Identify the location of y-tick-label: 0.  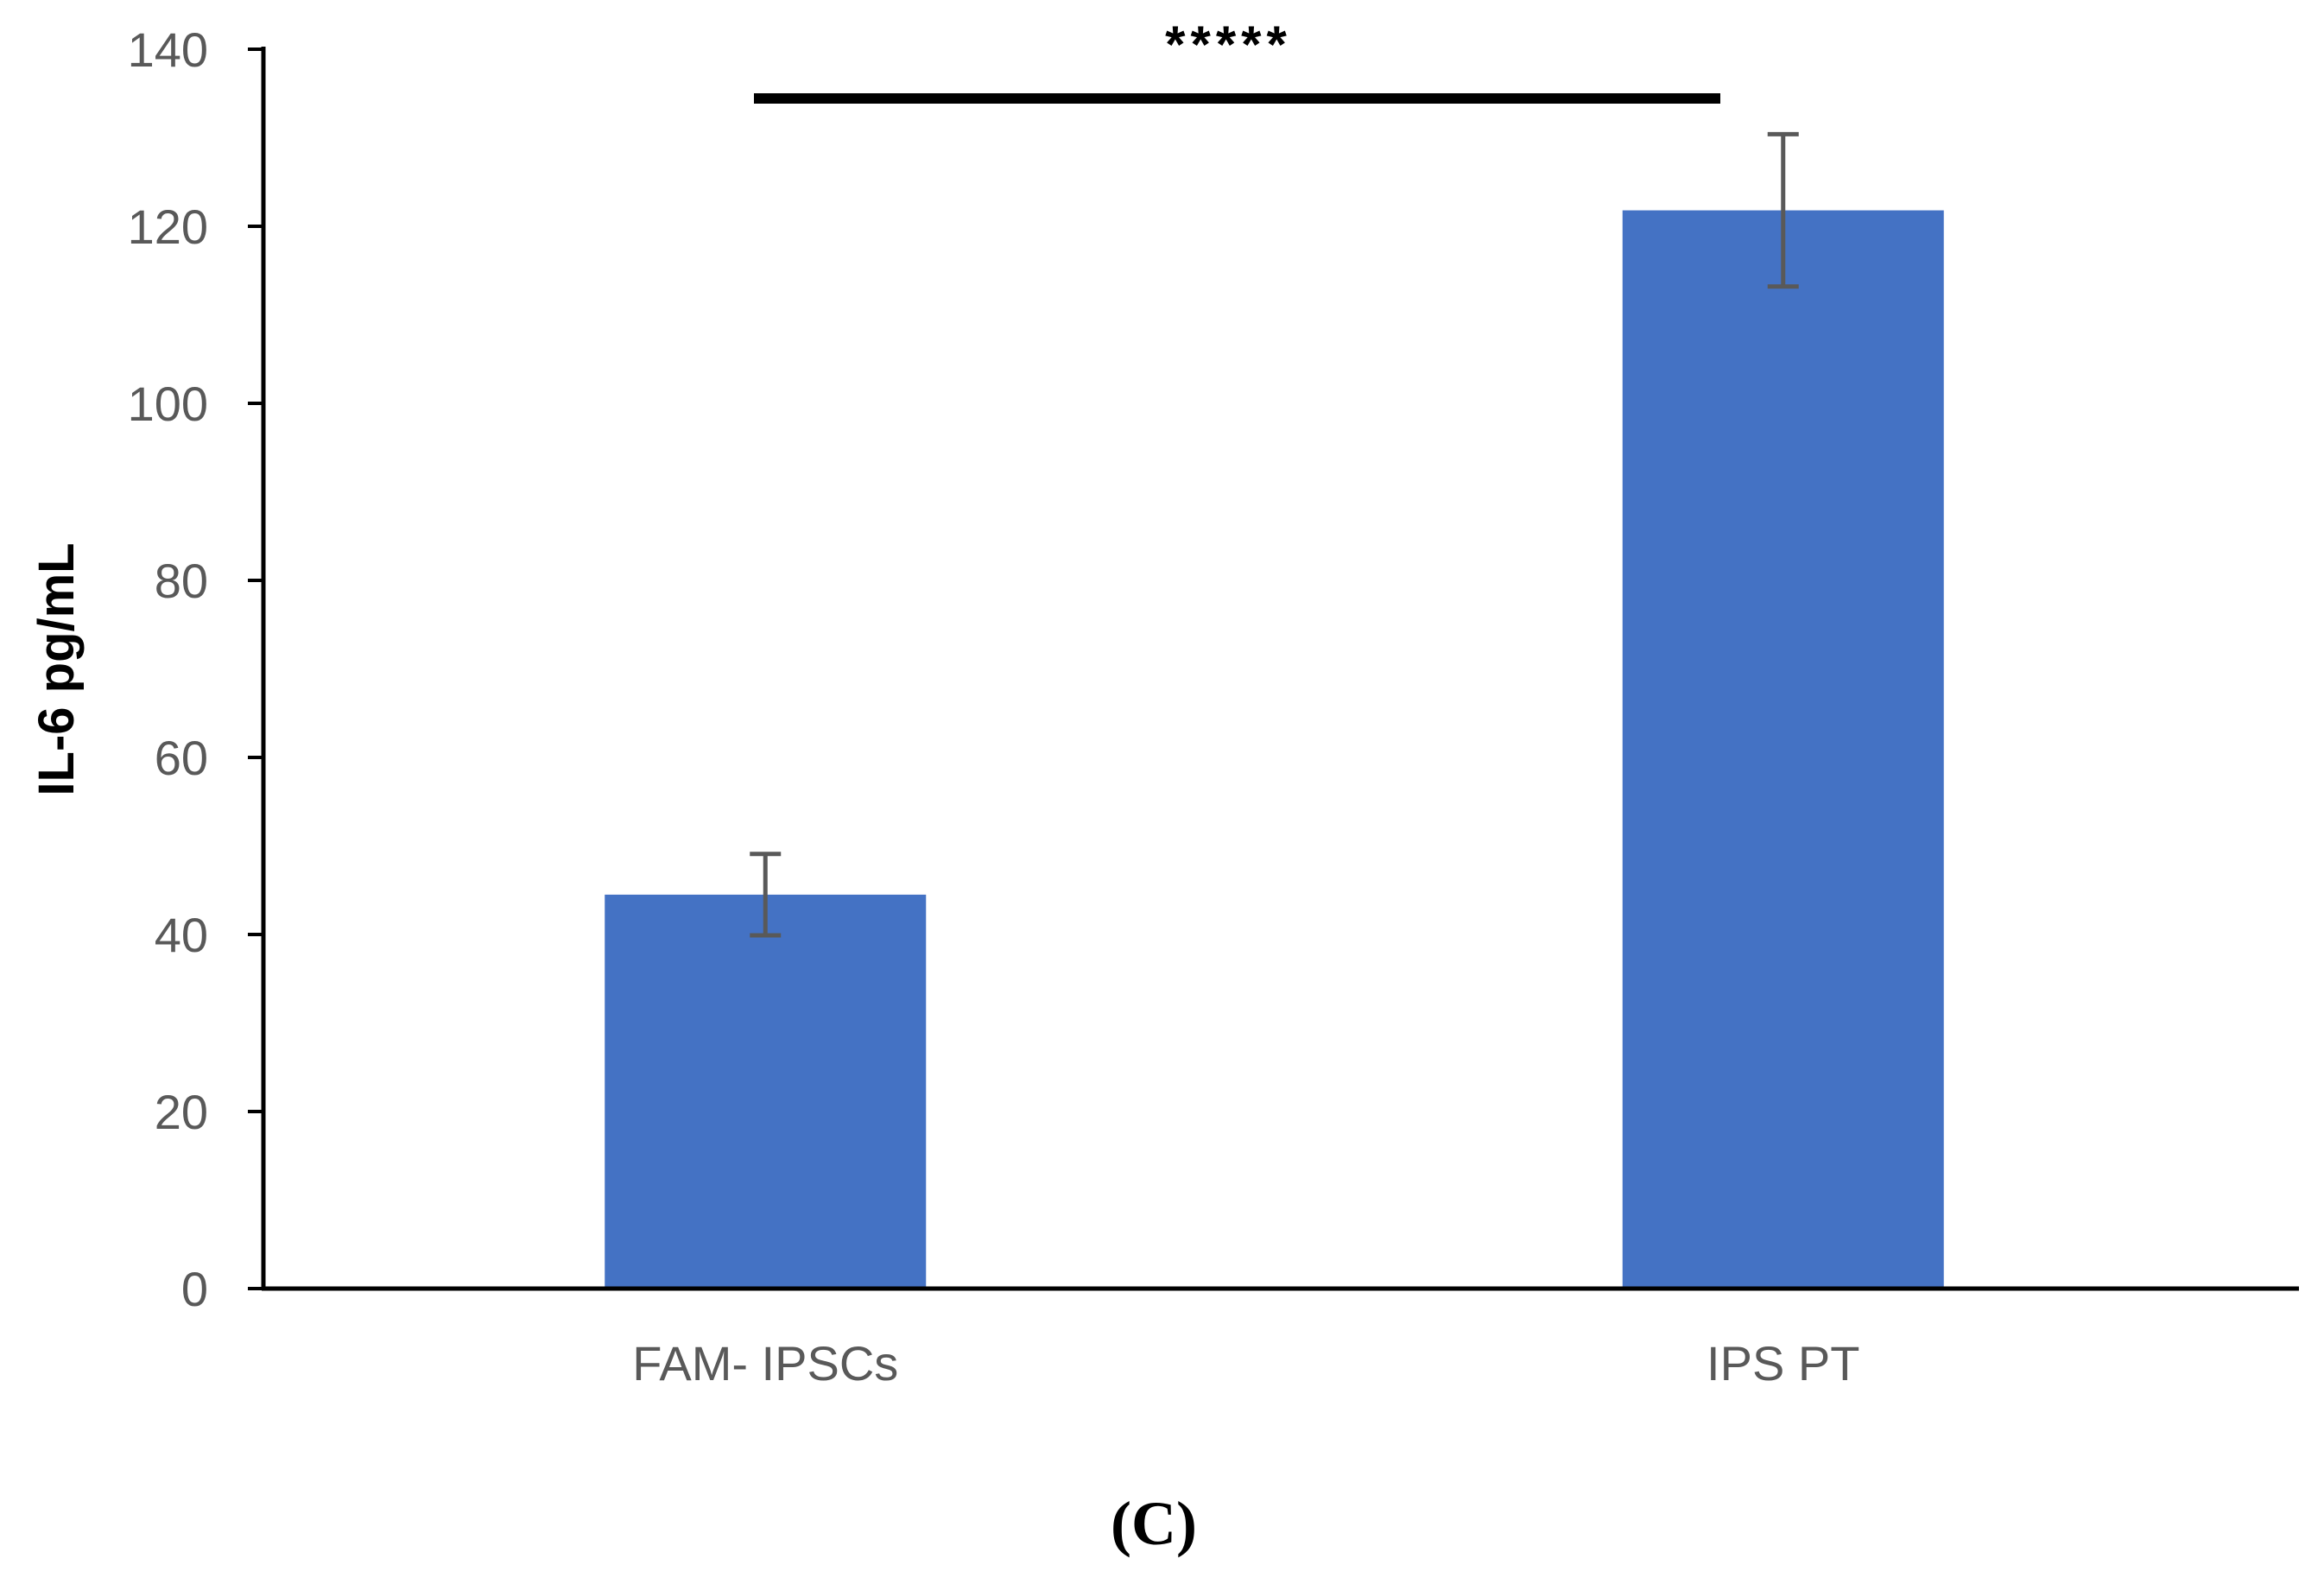
(194, 1289).